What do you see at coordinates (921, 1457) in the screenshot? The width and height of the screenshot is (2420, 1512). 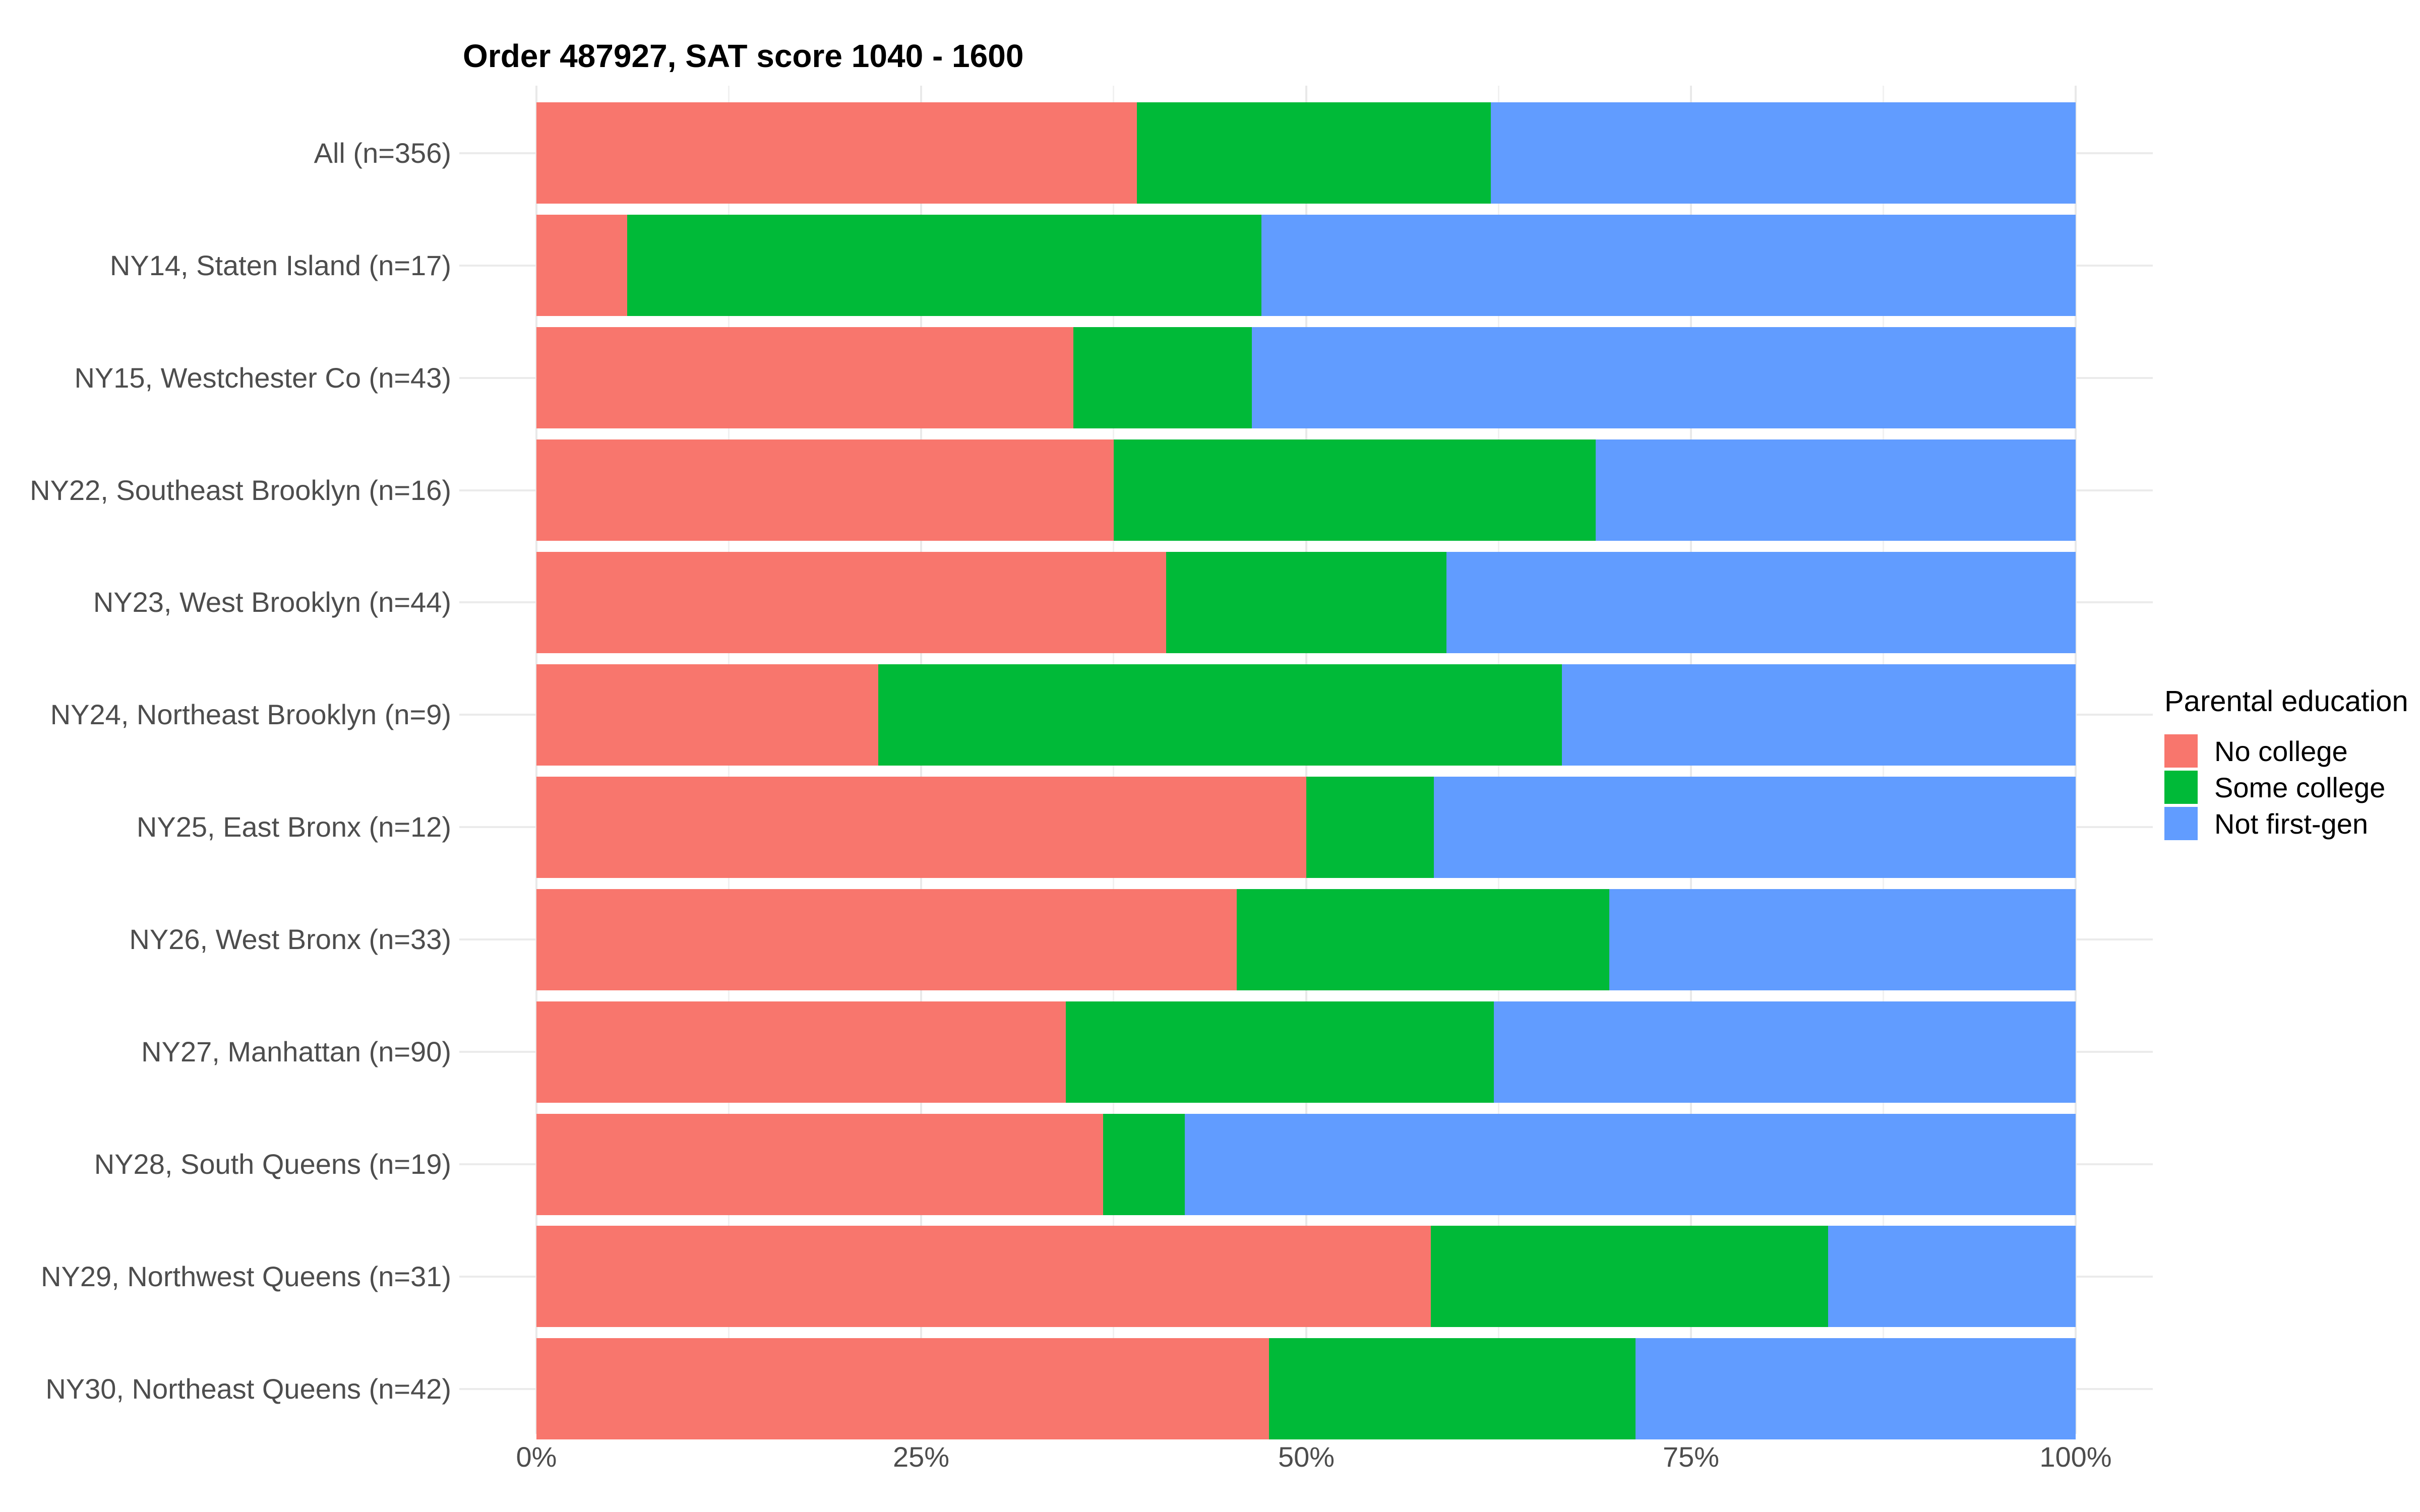 I see `x-tick-label: 25%` at bounding box center [921, 1457].